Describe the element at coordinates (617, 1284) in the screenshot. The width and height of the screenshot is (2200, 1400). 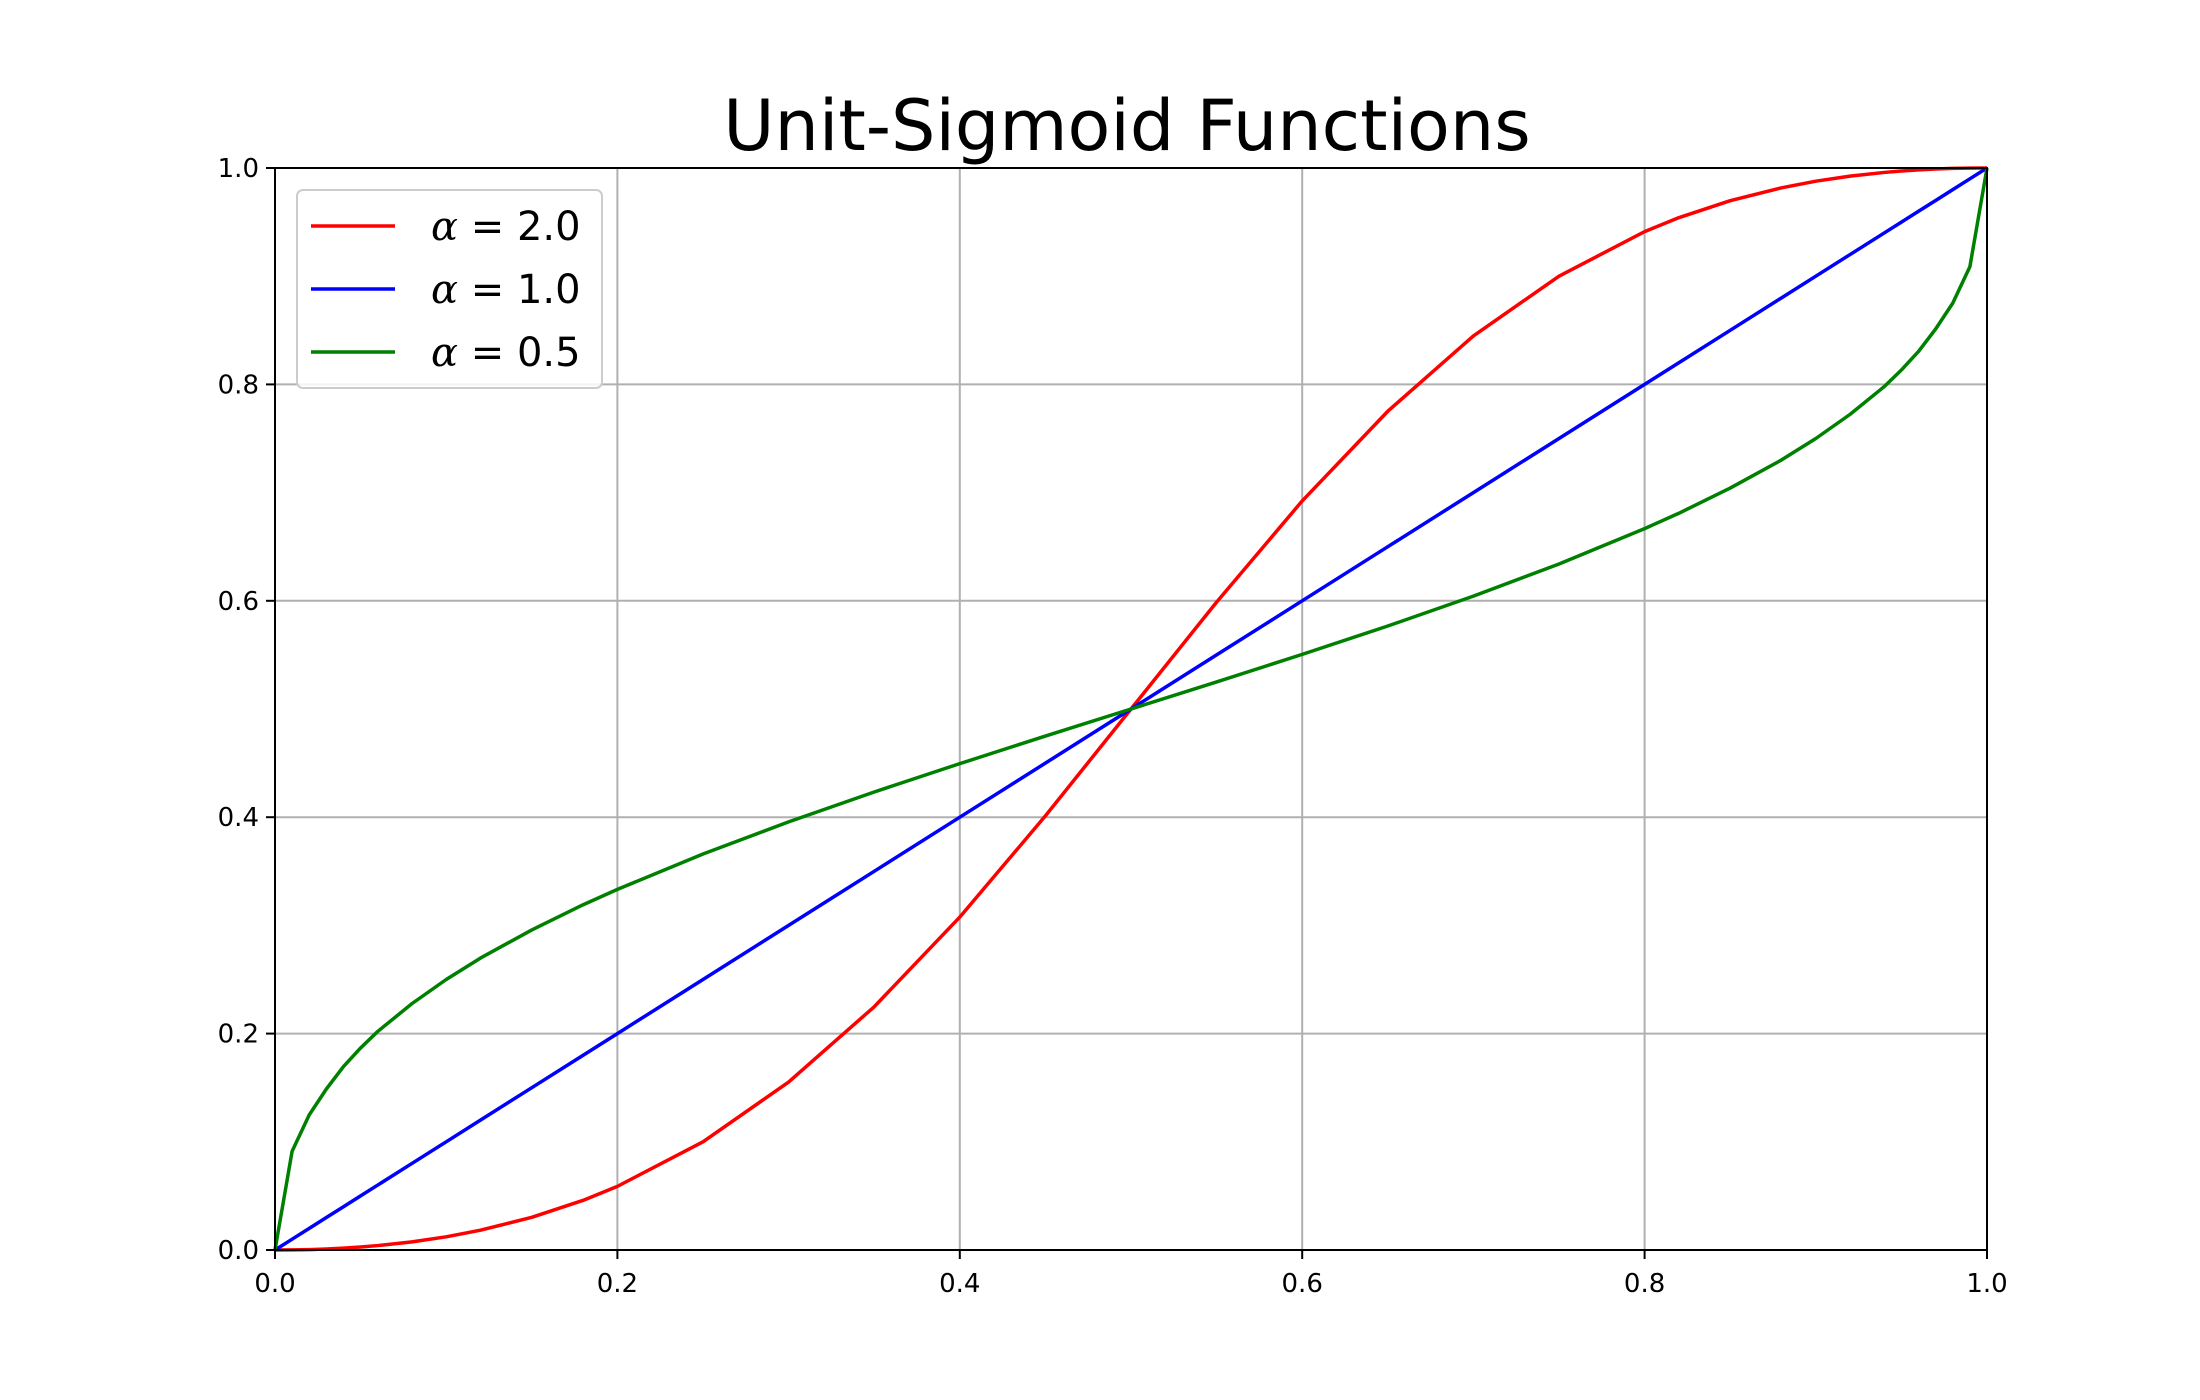
I see `x-tick-label: 0.2` at that location.